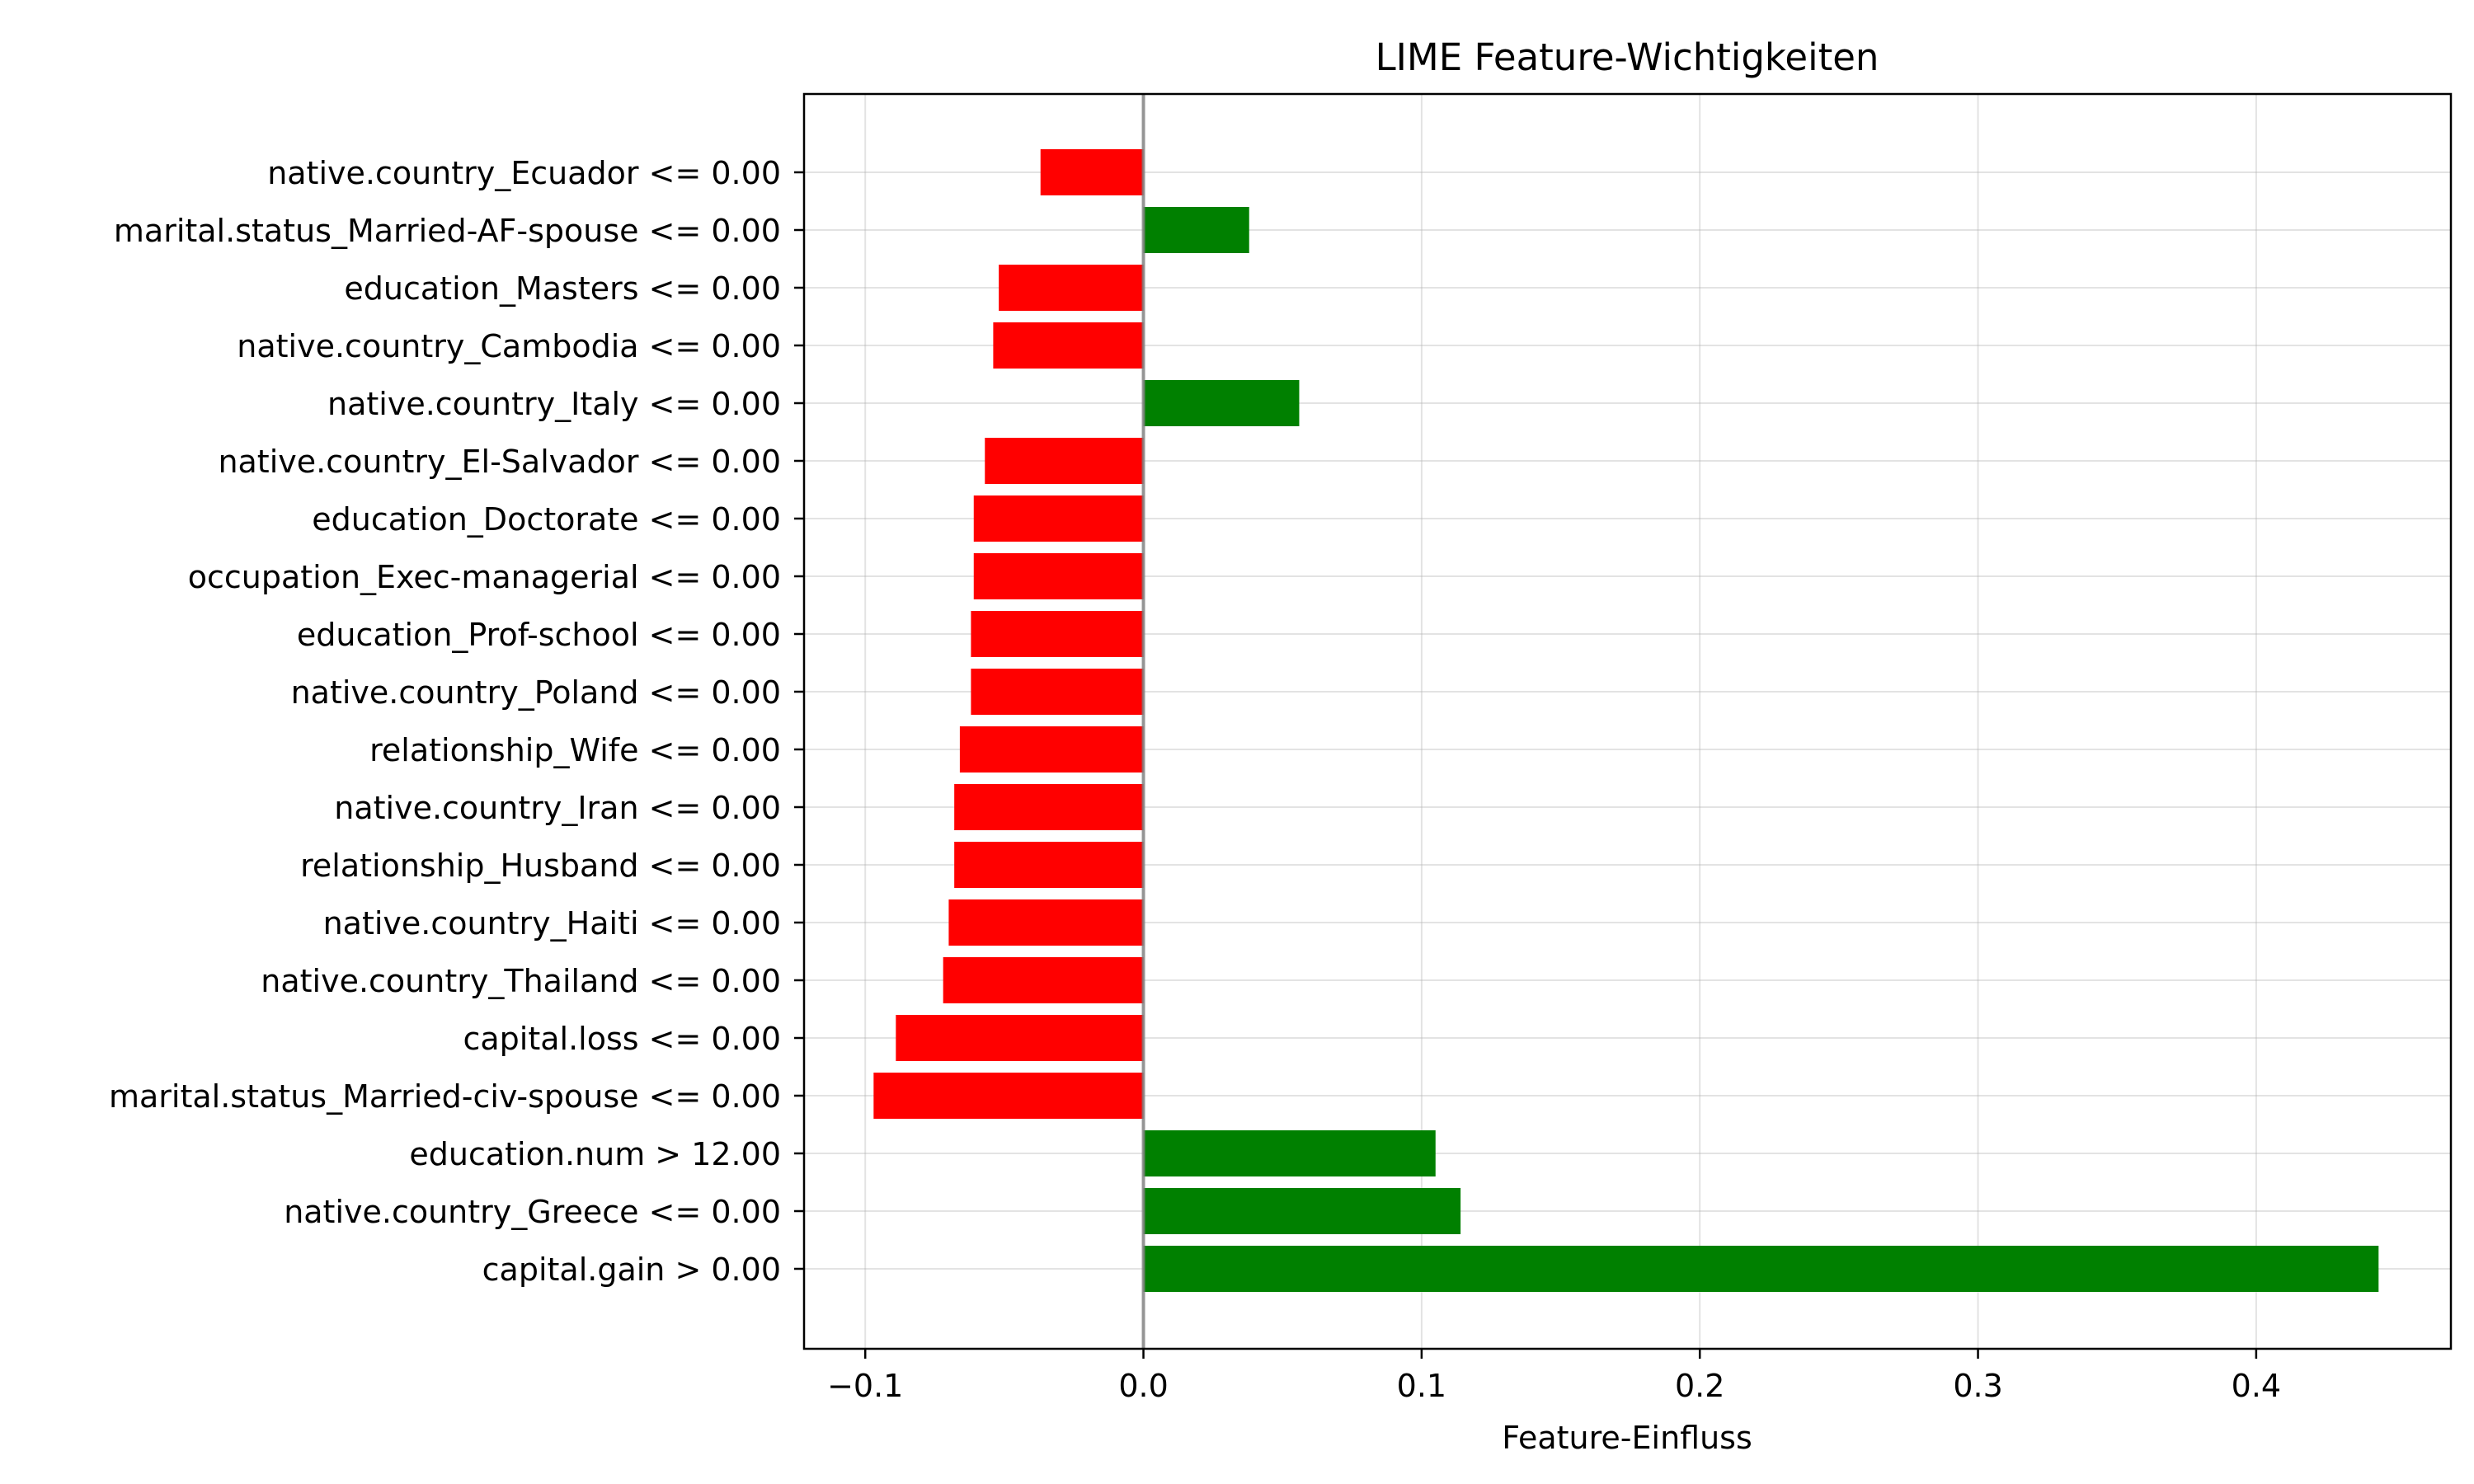 The width and height of the screenshot is (2474, 1484). What do you see at coordinates (524, 173) in the screenshot?
I see `y-tick-label: native.country_Ecuador <= 0.00` at bounding box center [524, 173].